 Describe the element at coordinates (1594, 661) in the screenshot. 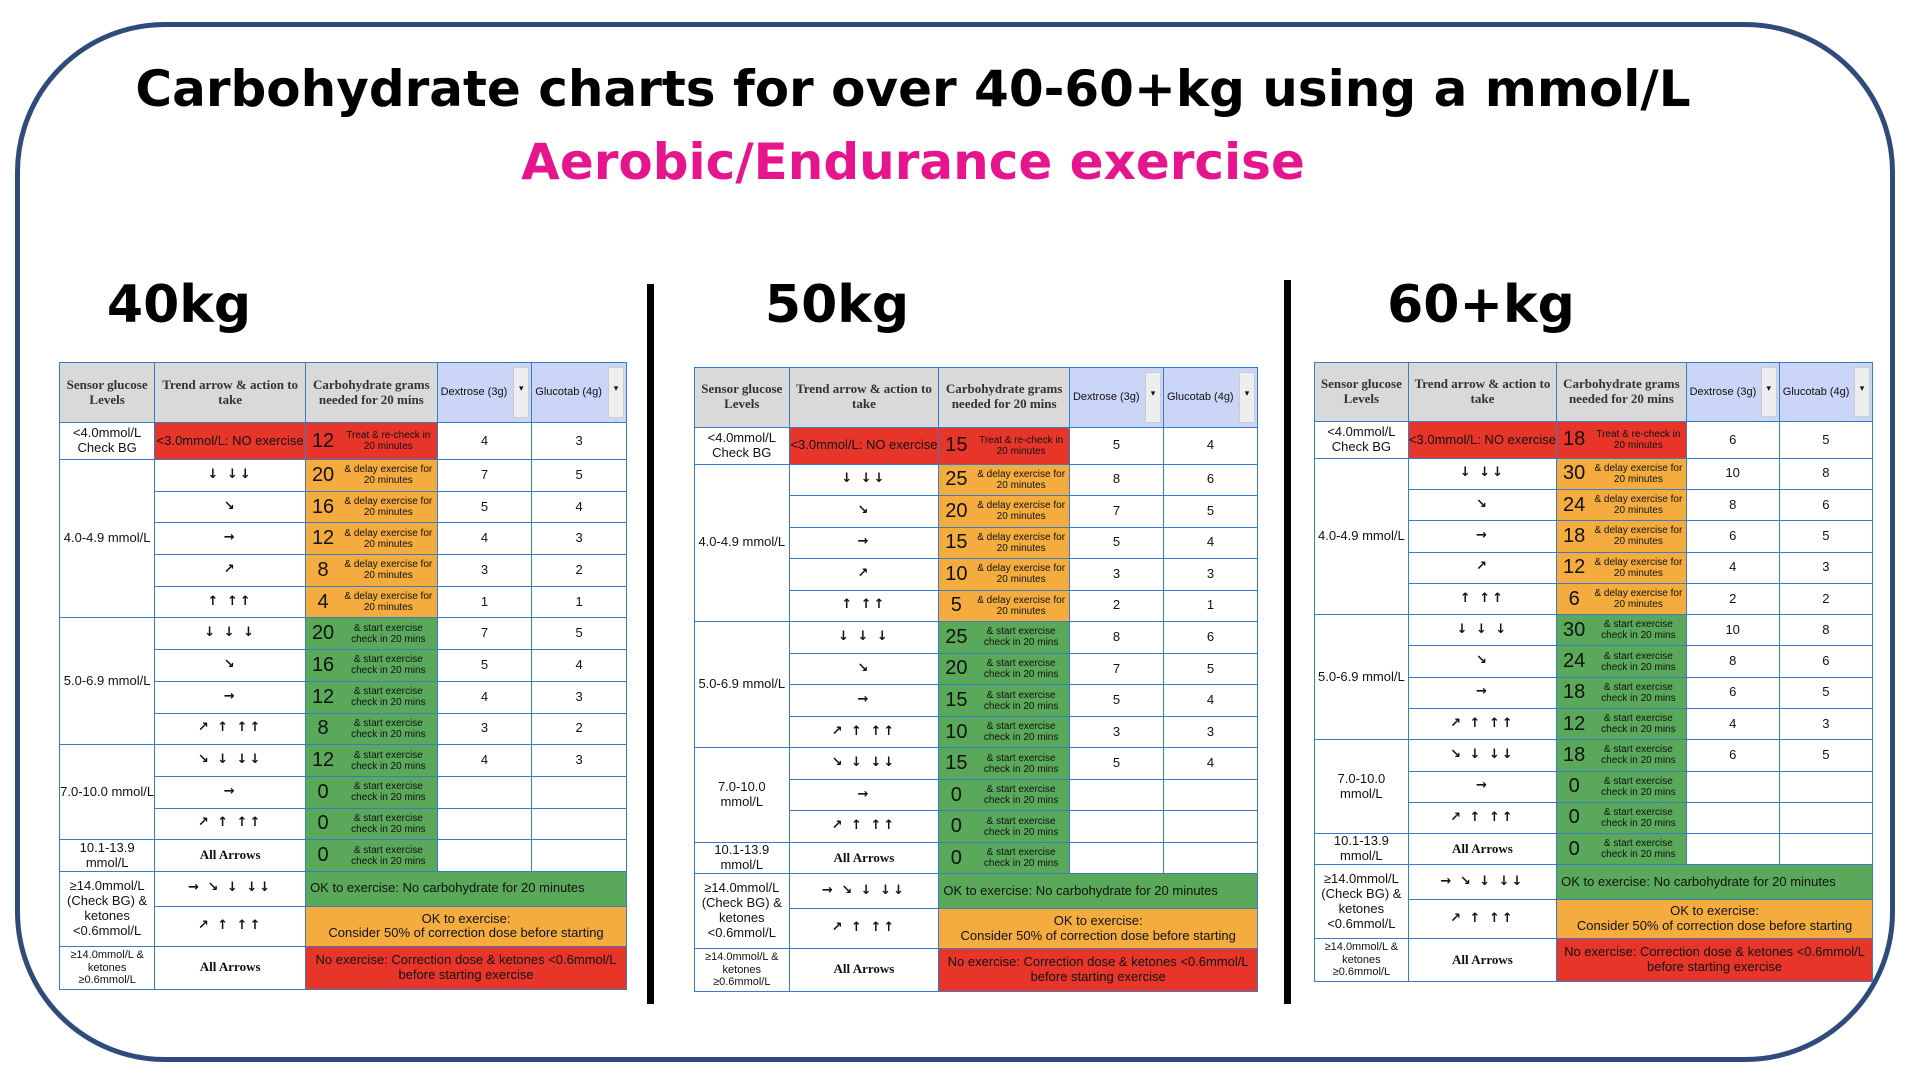

I see `table-row: ↘ 24 & start exercise check in 20 mins 8 6` at that location.